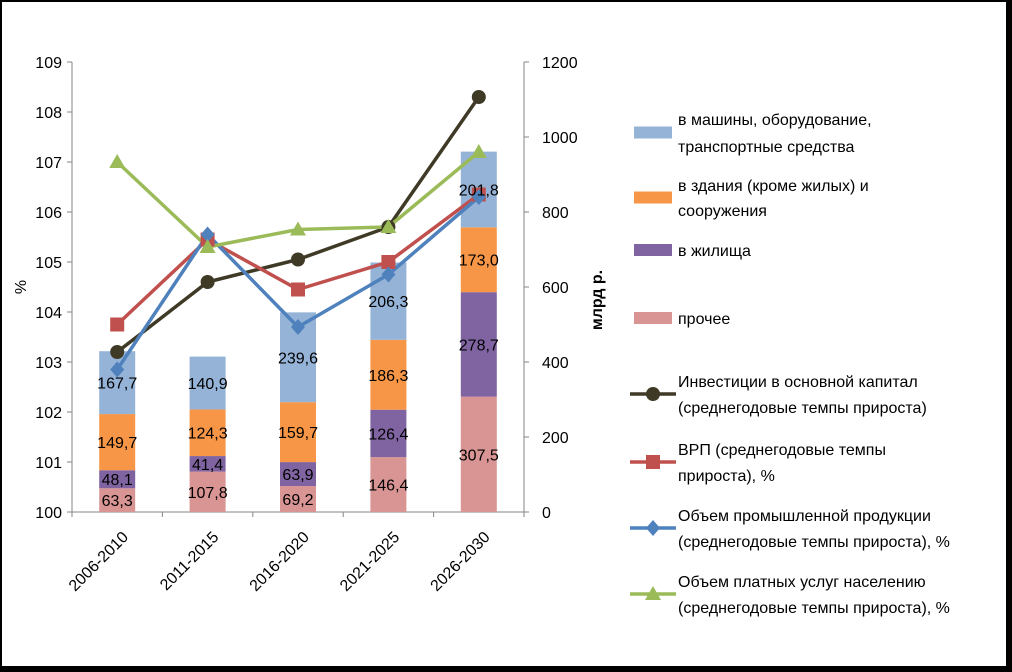  I want to click on legend-label: ВРП (среднегодовые темпы, so click(782, 450).